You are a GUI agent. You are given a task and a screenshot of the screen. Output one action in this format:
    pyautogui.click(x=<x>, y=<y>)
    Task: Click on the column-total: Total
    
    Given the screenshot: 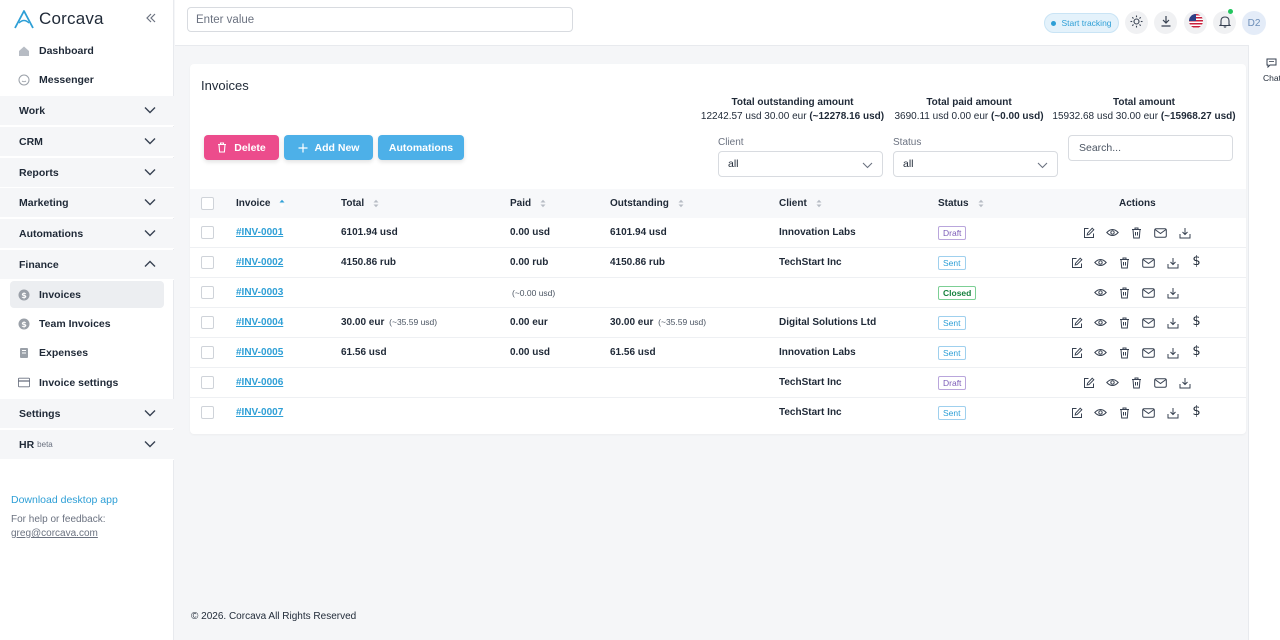 What is the action you would take?
    pyautogui.click(x=360, y=203)
    